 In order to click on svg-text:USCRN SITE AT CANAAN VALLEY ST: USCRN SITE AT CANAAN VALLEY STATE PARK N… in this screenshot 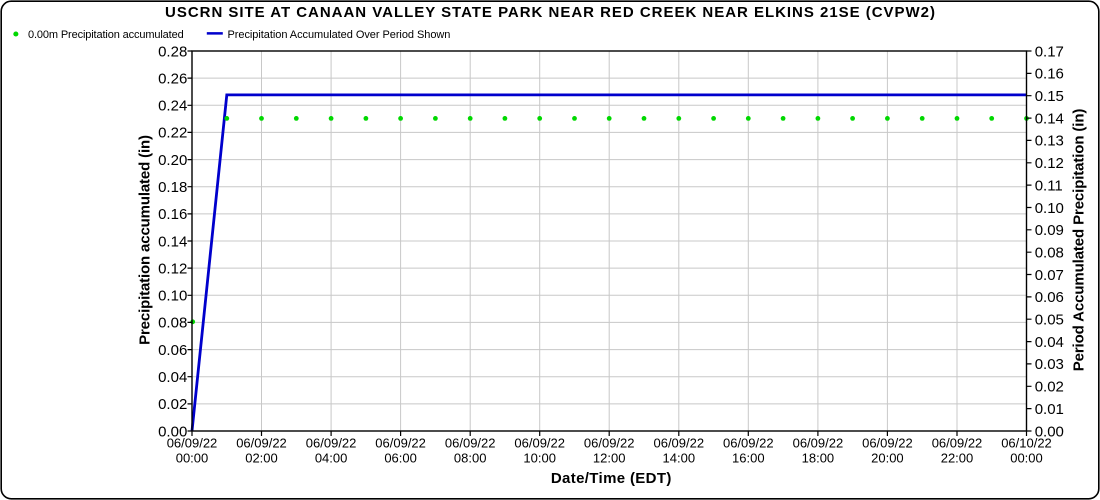, I will do `click(550, 12)`.